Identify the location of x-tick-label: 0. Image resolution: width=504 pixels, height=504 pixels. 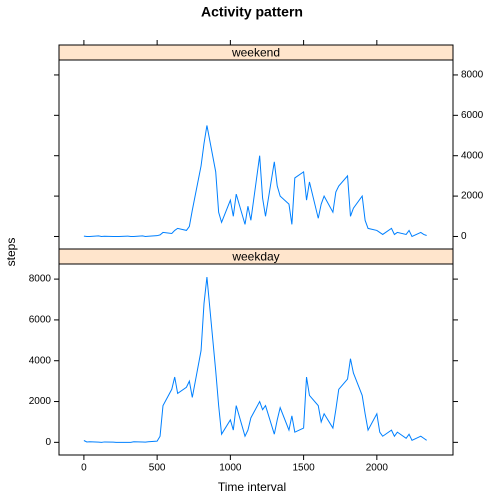
(84, 468).